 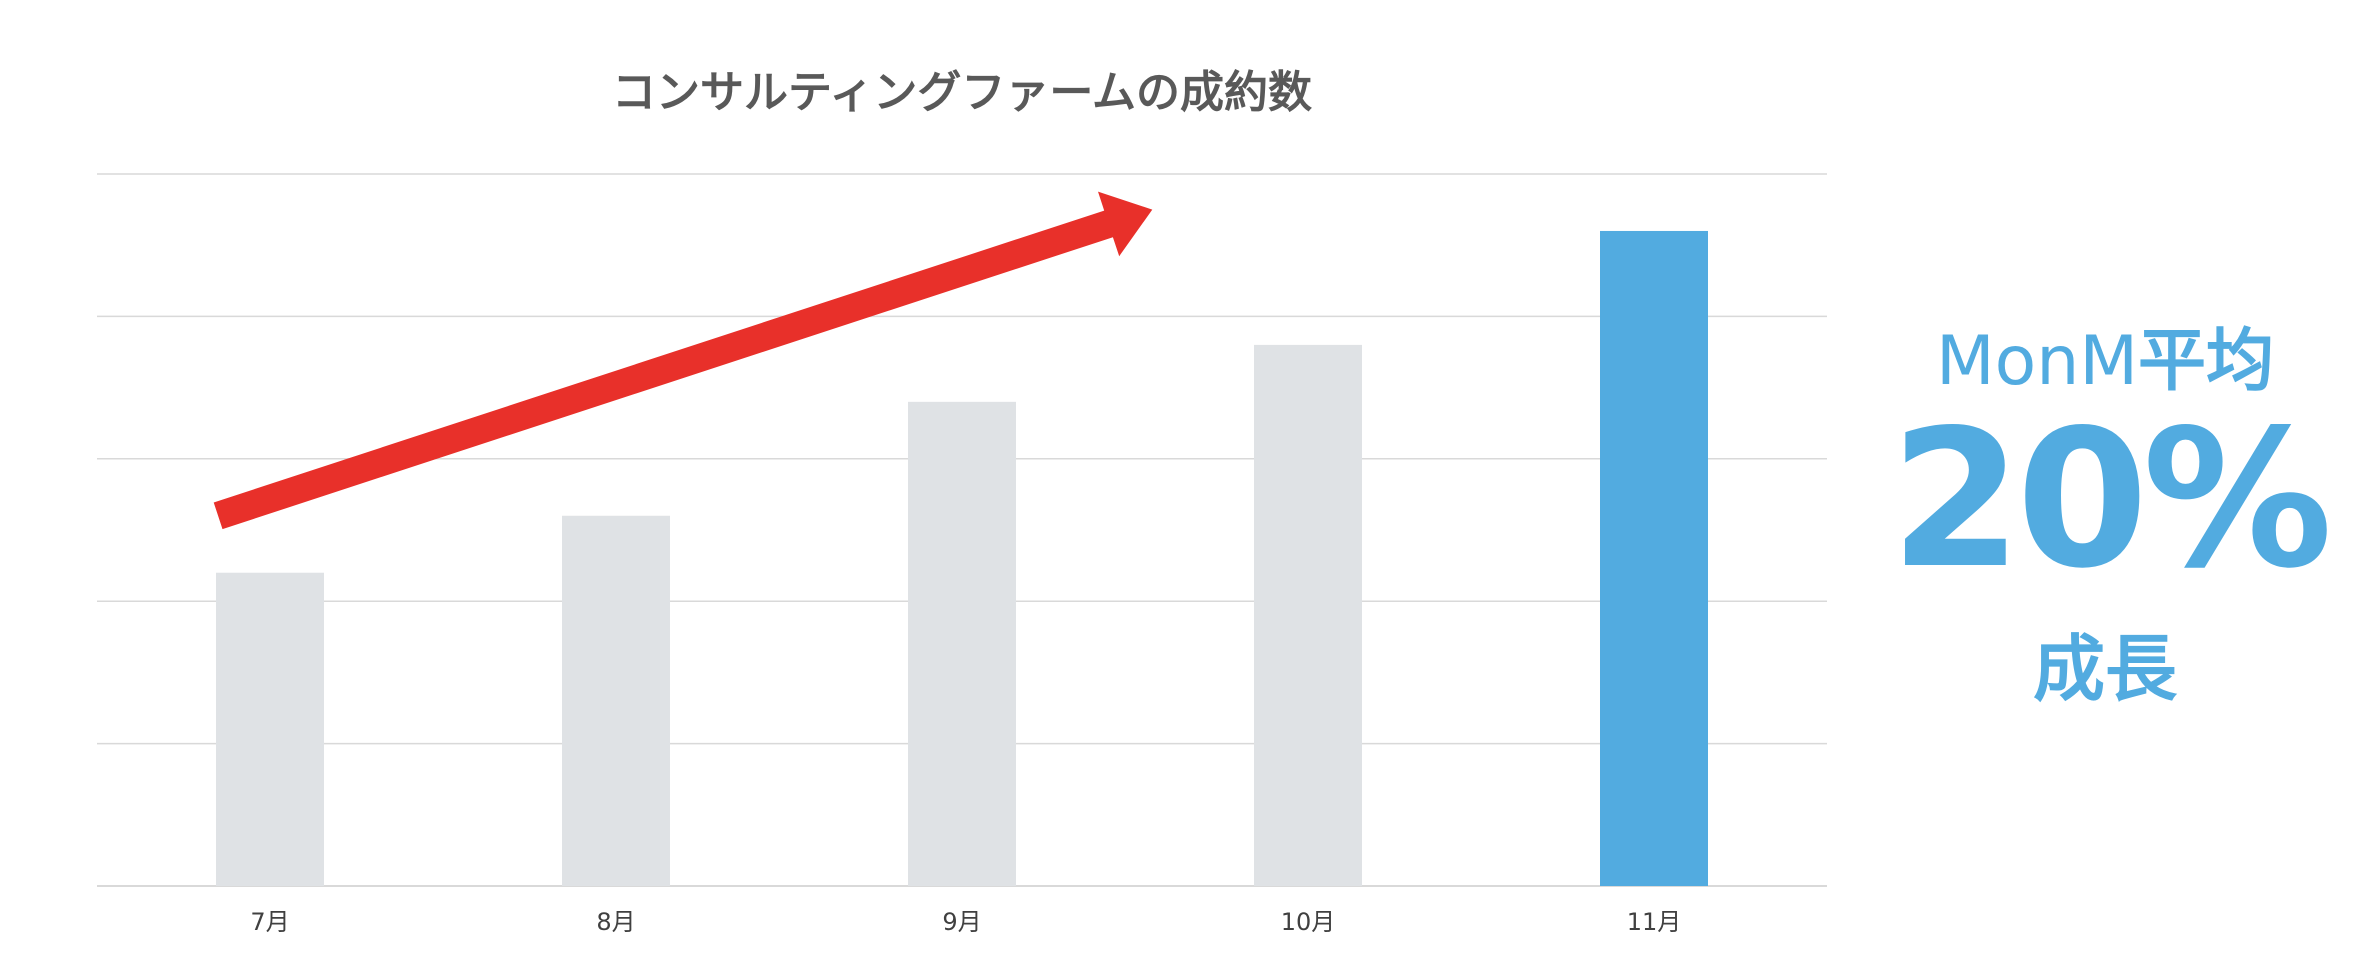 What do you see at coordinates (2037, 361) in the screenshot?
I see `callout-metric: MonM` at bounding box center [2037, 361].